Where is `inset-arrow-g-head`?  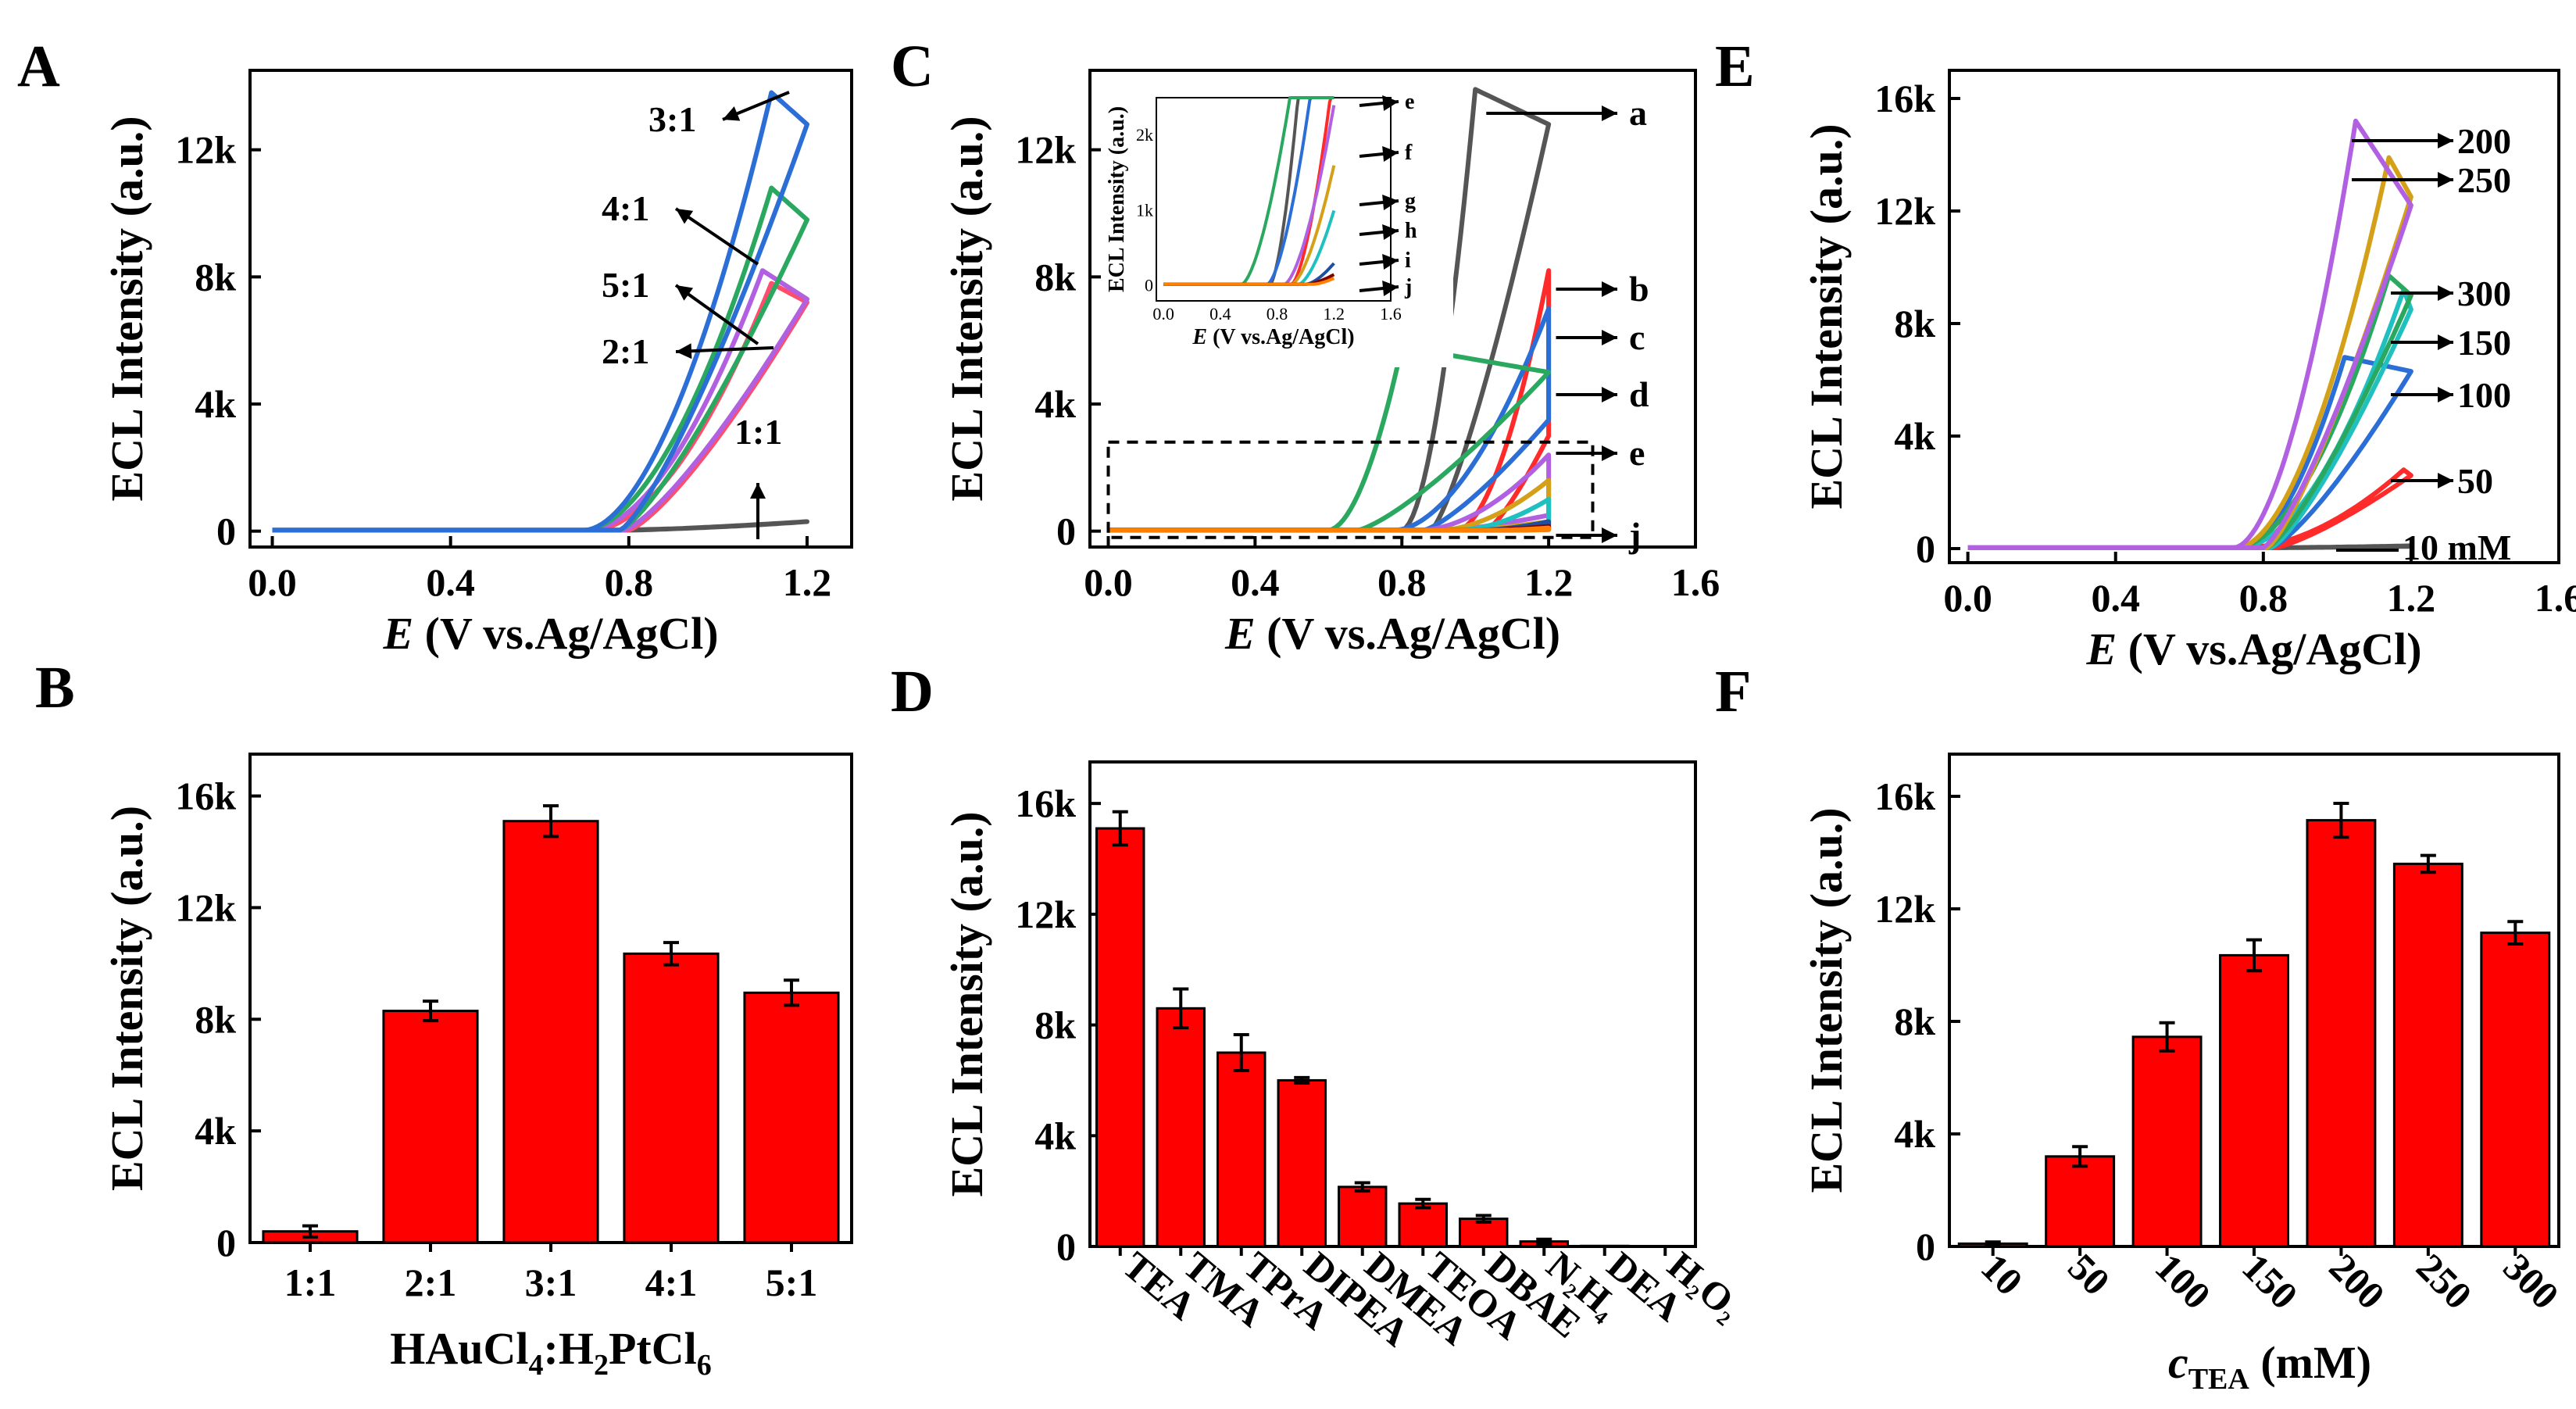 inset-arrow-g-head is located at coordinates (1391, 202).